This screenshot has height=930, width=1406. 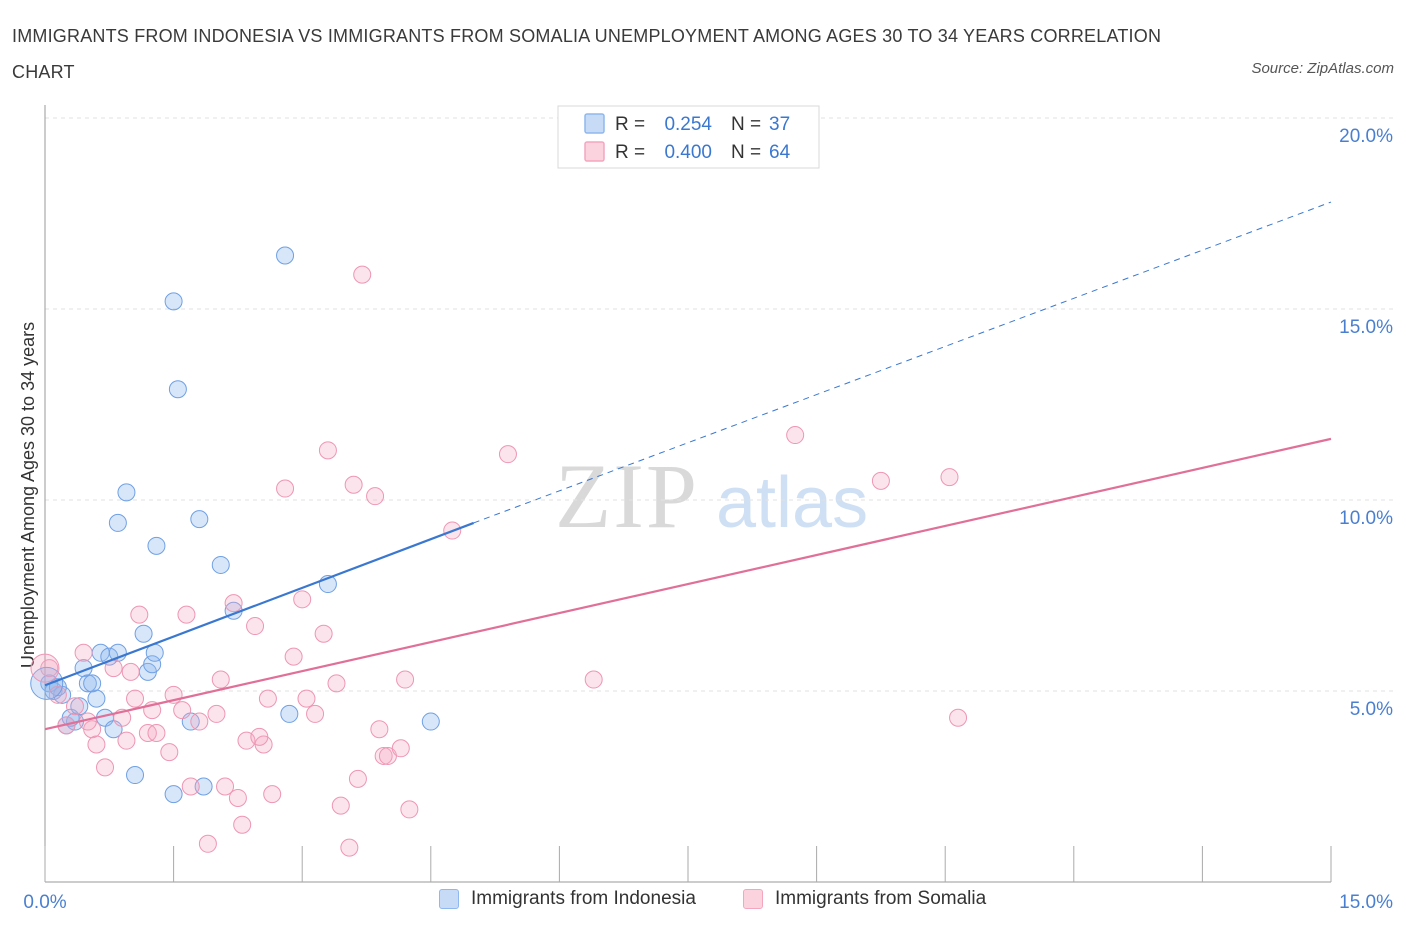 I want to click on x-tick-label-min: 0.0%, so click(x=44, y=902).